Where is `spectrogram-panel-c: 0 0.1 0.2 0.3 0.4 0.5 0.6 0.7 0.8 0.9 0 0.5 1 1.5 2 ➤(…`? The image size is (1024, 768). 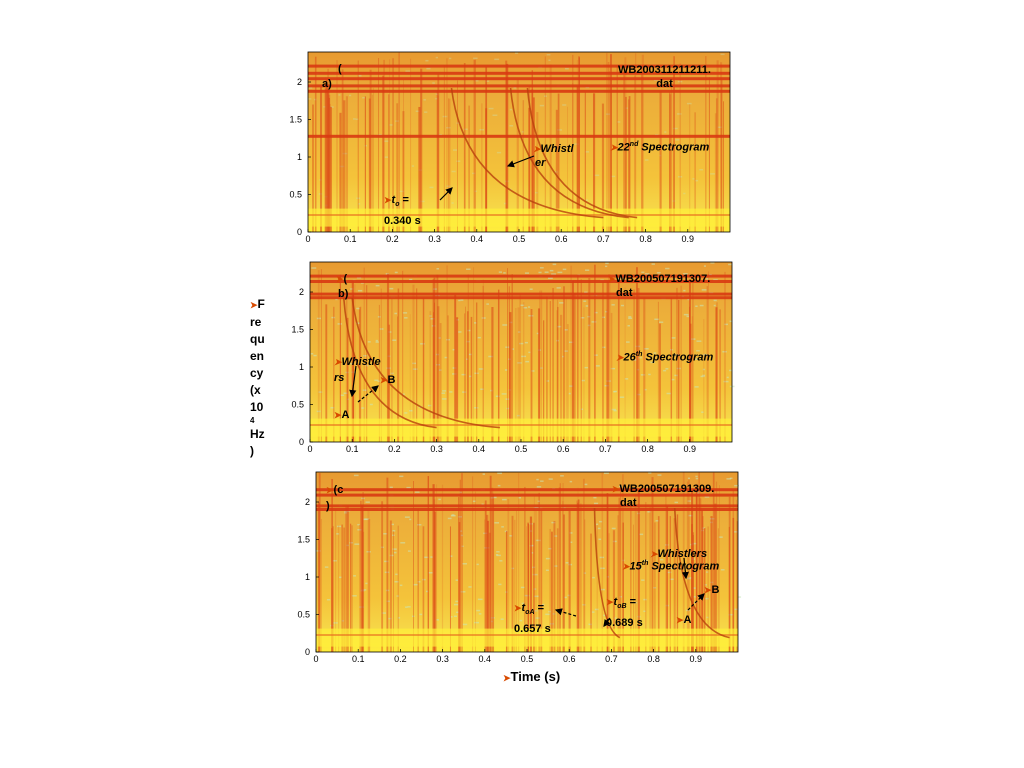
spectrogram-panel-c: 0 0.1 0.2 0.3 0.4 0.5 0.6 0.7 0.8 0.9 0 0.5 1 1.5 2 ➤(… is located at coordinates (511, 568).